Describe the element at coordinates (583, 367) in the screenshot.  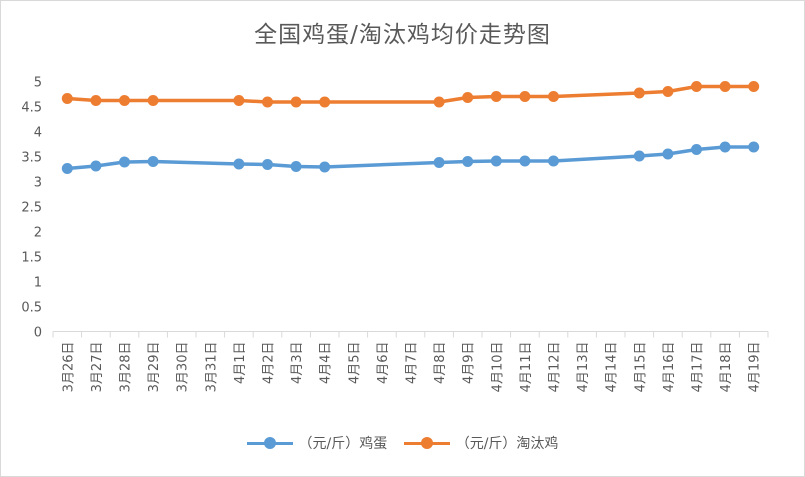
I see `x-tick-label: 4月13日` at that location.